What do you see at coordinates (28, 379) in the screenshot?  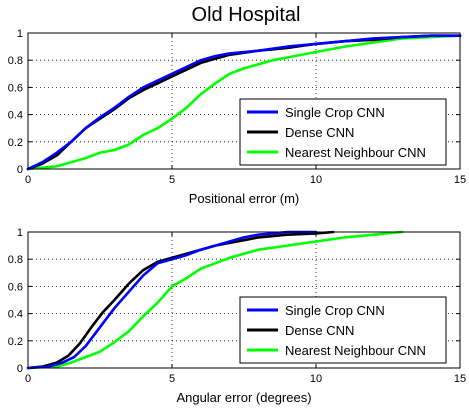 I see `angular-x-tick-label: 0` at bounding box center [28, 379].